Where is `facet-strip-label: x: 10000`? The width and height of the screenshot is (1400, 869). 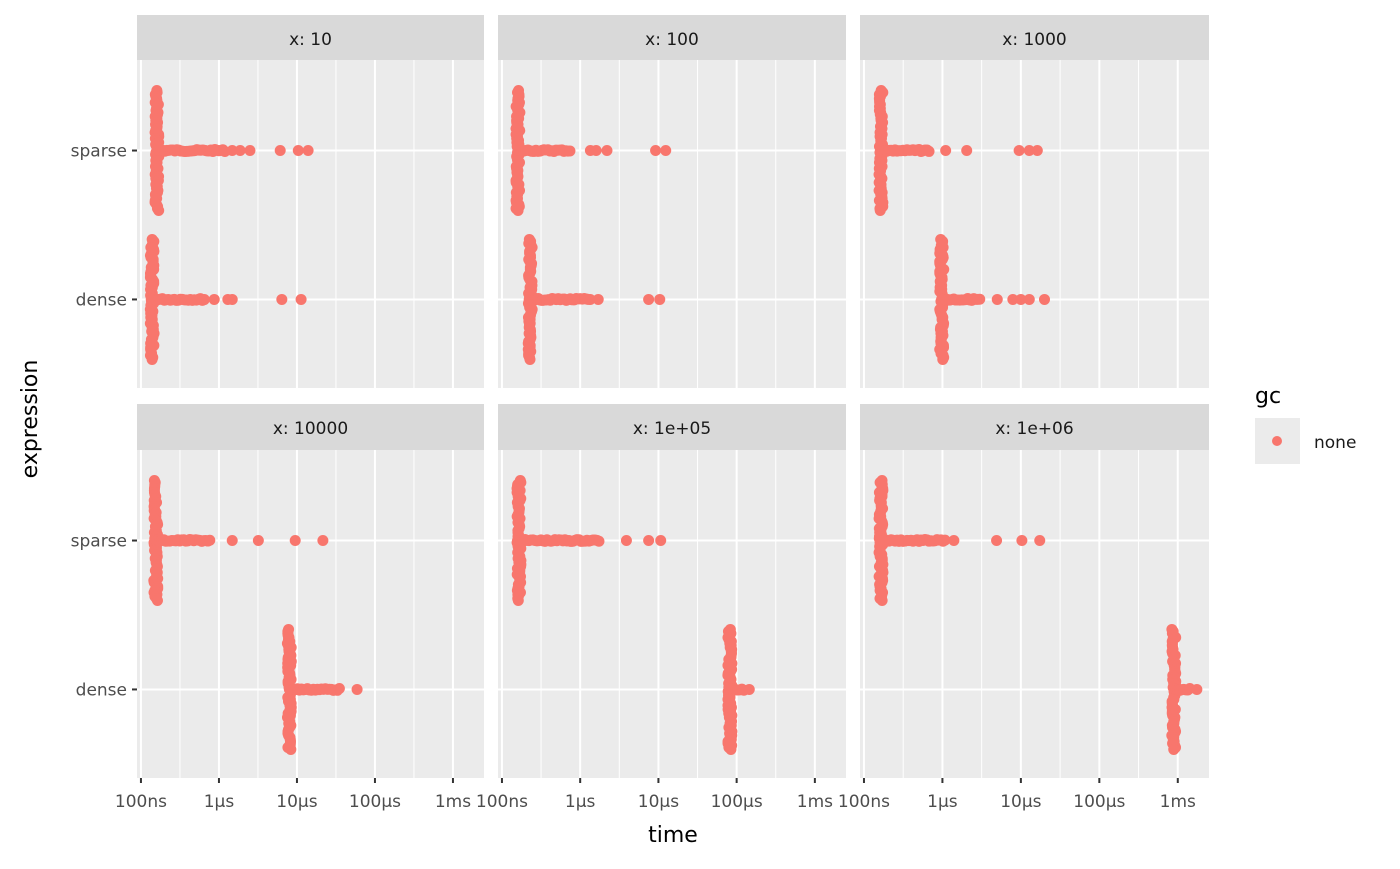
facet-strip-label: x: 10000 is located at coordinates (310, 429).